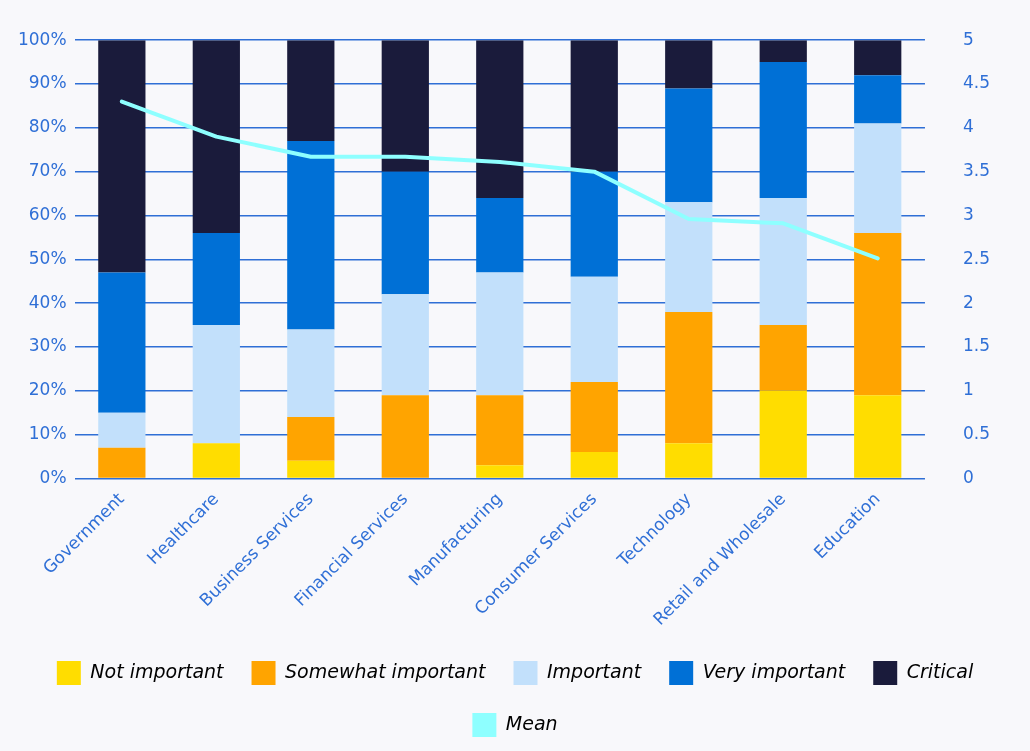 This screenshot has width=1030, height=751. What do you see at coordinates (968, 389) in the screenshot?
I see `y2-tick-label: 1` at bounding box center [968, 389].